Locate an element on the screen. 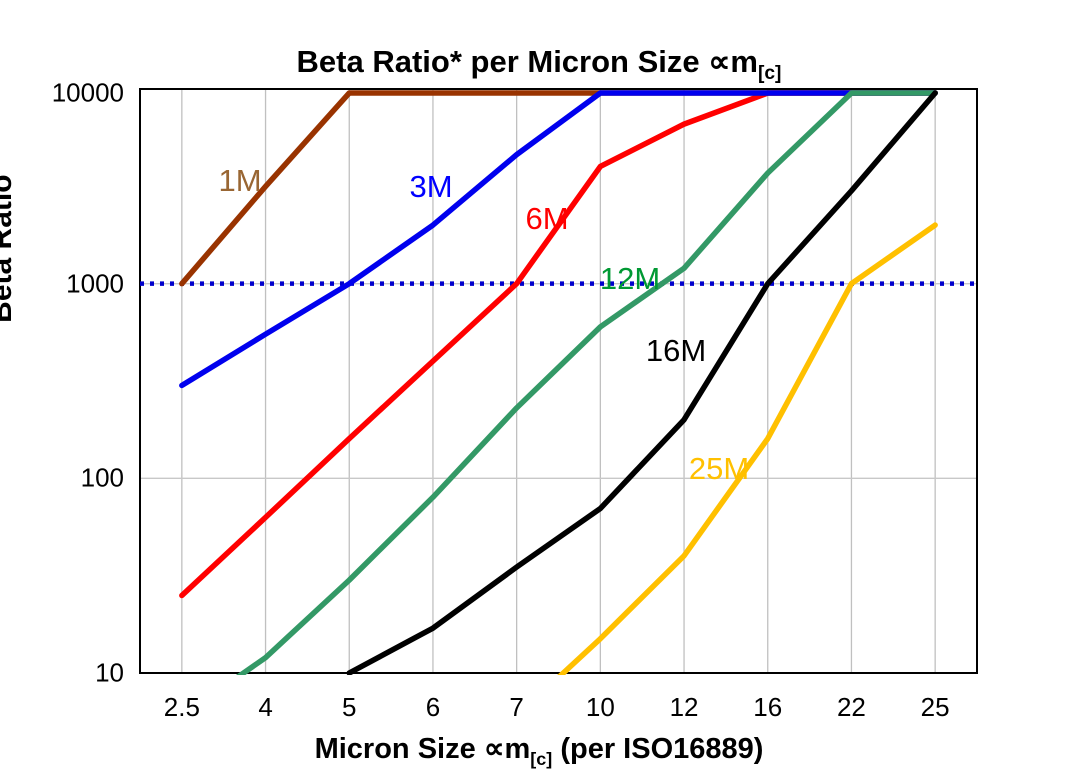 This screenshot has height=778, width=1078. x-axis-title-post: (per ISO16889) is located at coordinates (658, 749).